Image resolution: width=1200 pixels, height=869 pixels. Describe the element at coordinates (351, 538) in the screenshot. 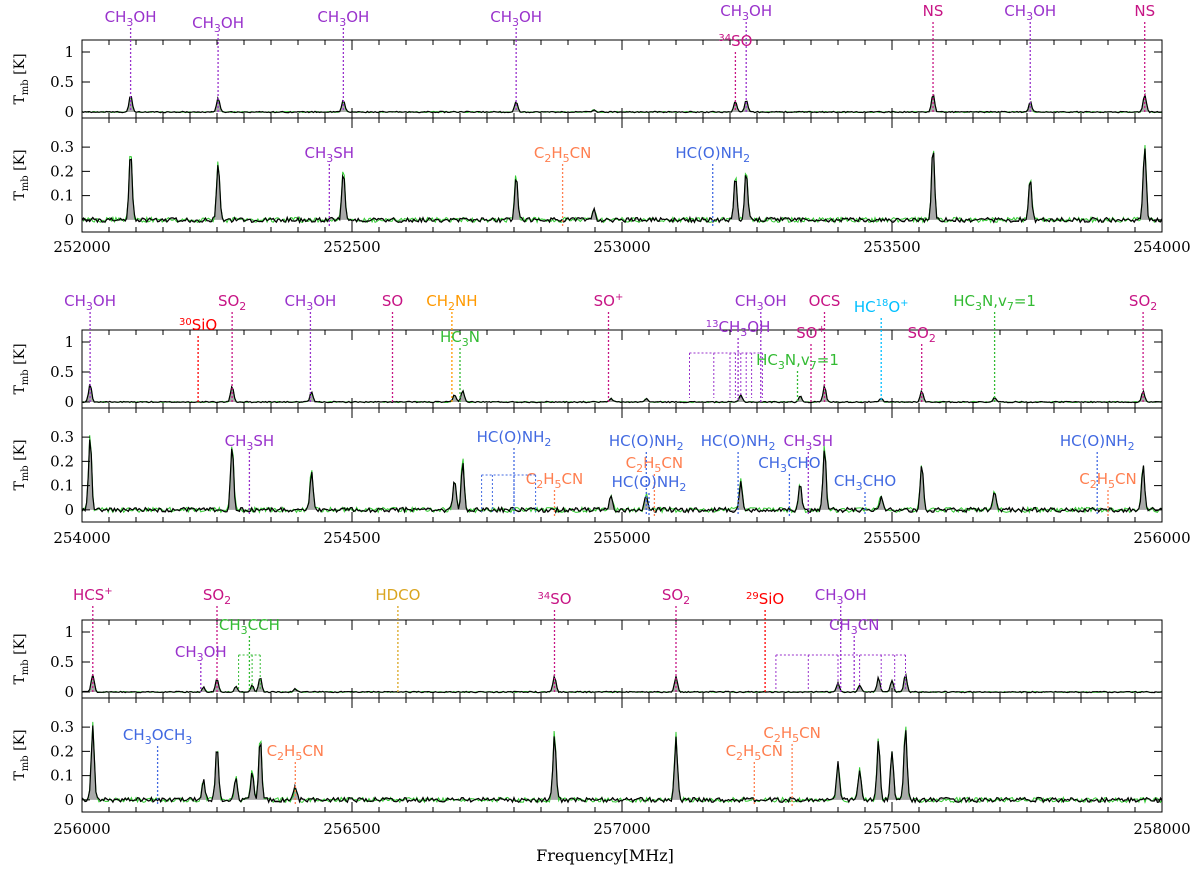

I see `xtick-label: 254500` at that location.